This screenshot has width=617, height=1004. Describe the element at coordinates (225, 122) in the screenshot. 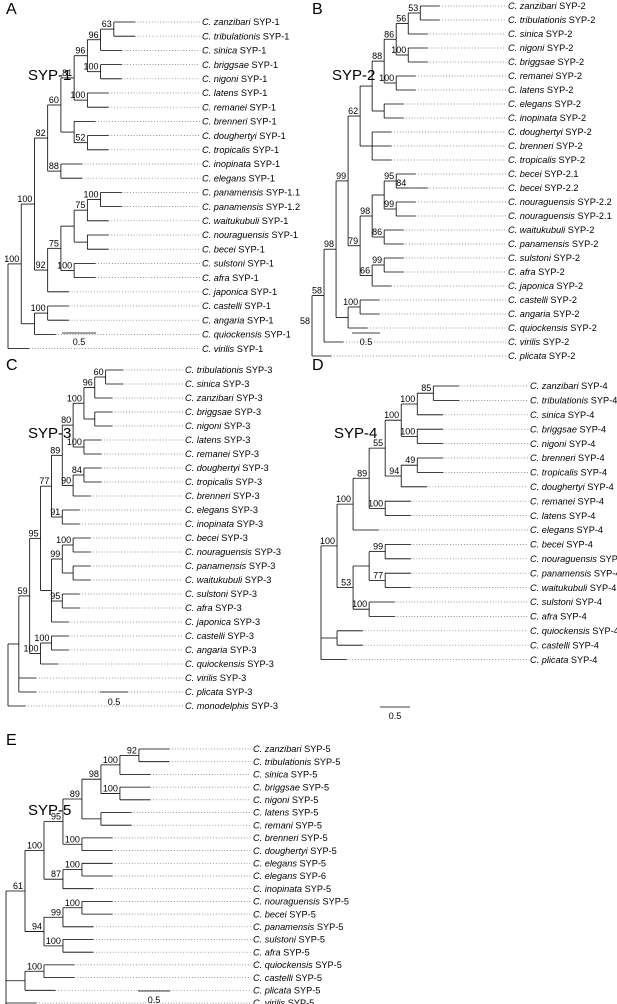

I see `species-name: C. brenneri` at that location.